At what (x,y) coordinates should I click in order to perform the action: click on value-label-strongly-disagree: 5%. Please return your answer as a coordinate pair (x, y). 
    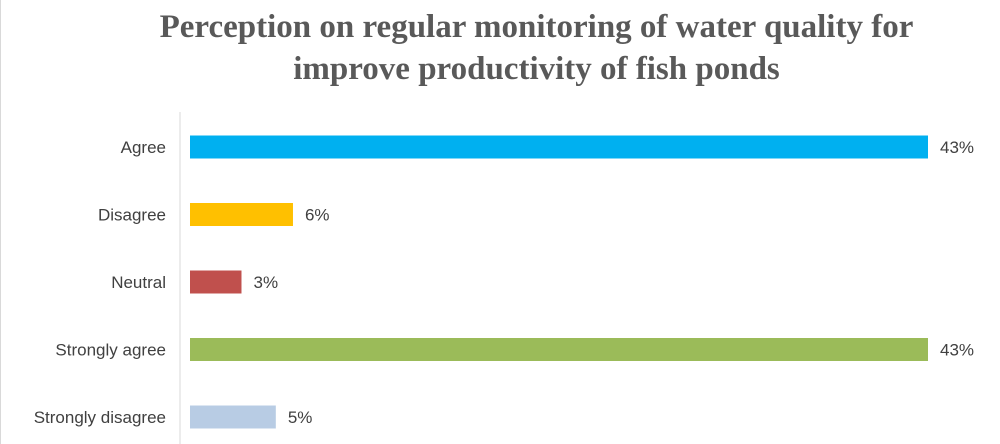
    Looking at the image, I should click on (300, 417).